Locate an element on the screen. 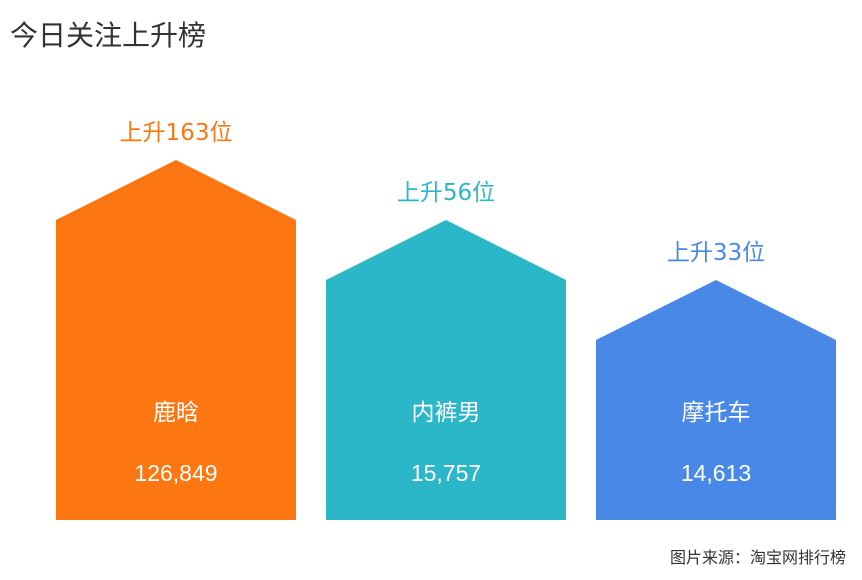  rank-label-1: 上升163位 is located at coordinates (176, 133).